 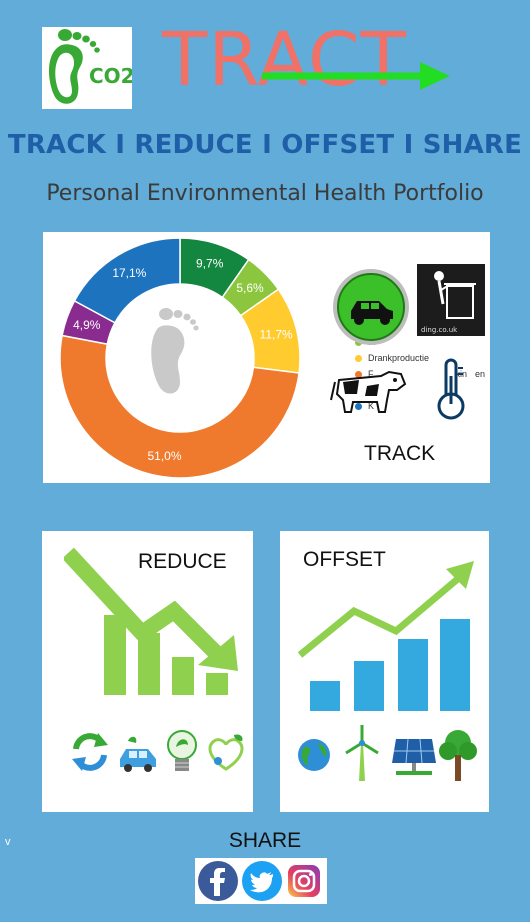 I want to click on legend-item-fragment: en, so click(x=480, y=374).